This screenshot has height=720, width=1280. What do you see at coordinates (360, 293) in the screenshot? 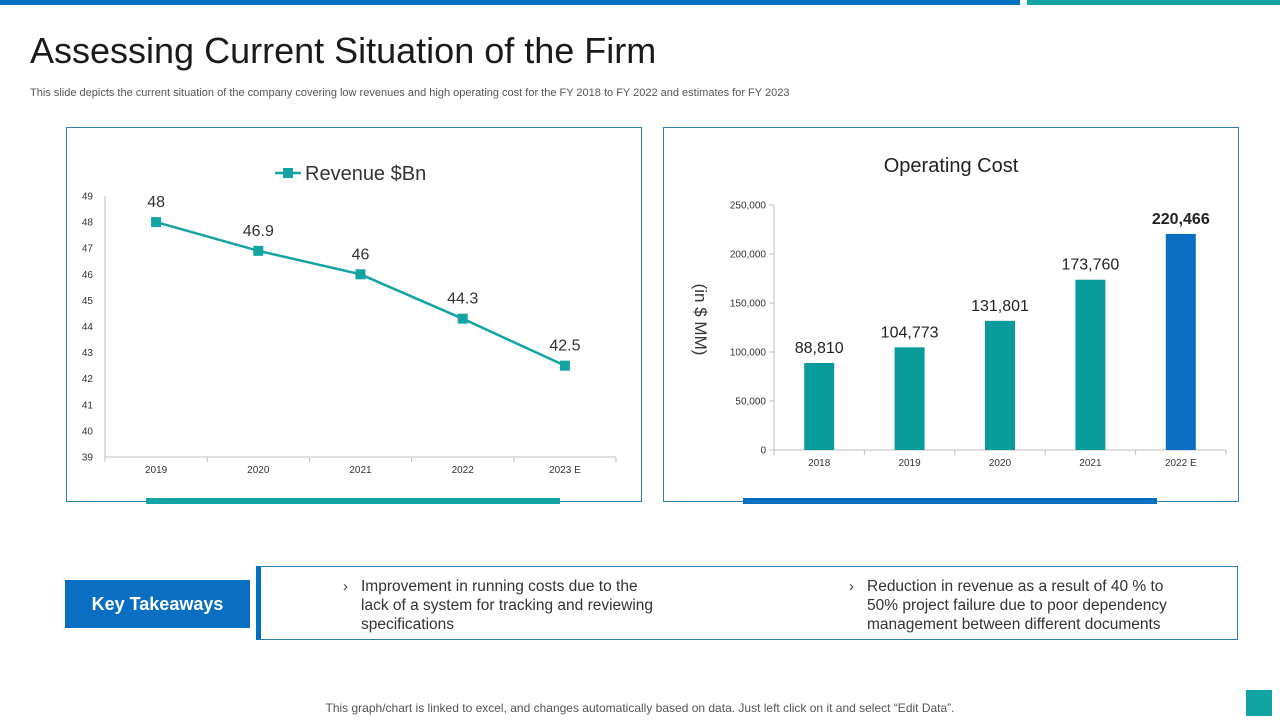
I see `revenue-series-line` at bounding box center [360, 293].